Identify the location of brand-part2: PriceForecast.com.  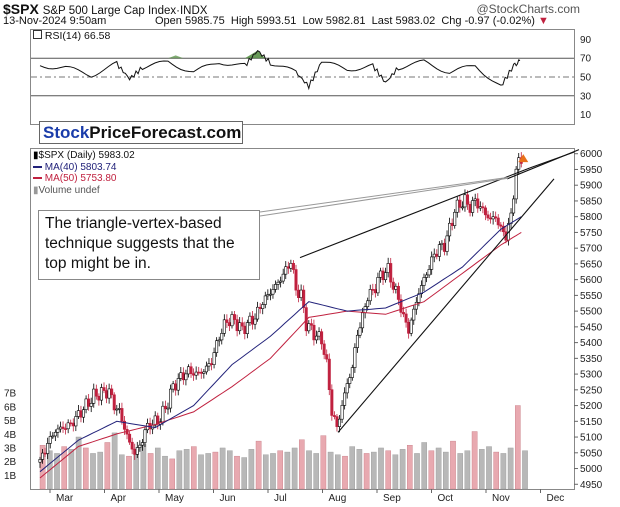
(165, 132).